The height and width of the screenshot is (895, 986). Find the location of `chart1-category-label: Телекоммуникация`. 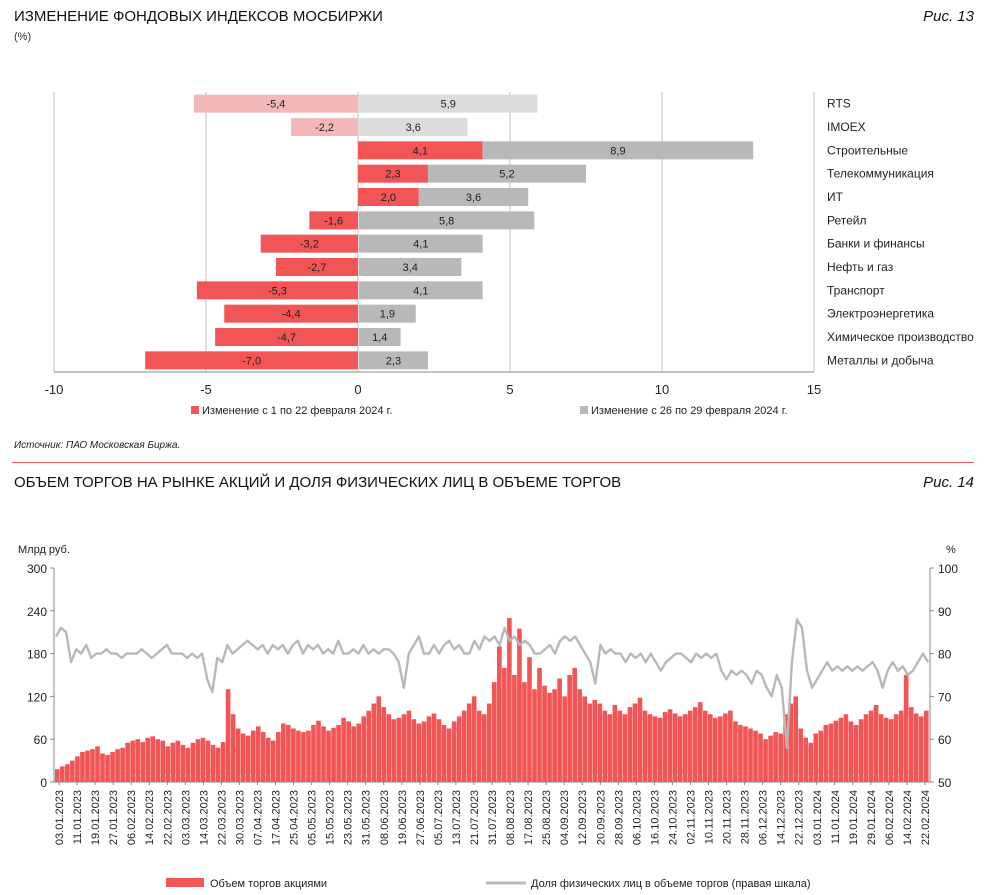

chart1-category-label: Телекоммуникация is located at coordinates (880, 174).